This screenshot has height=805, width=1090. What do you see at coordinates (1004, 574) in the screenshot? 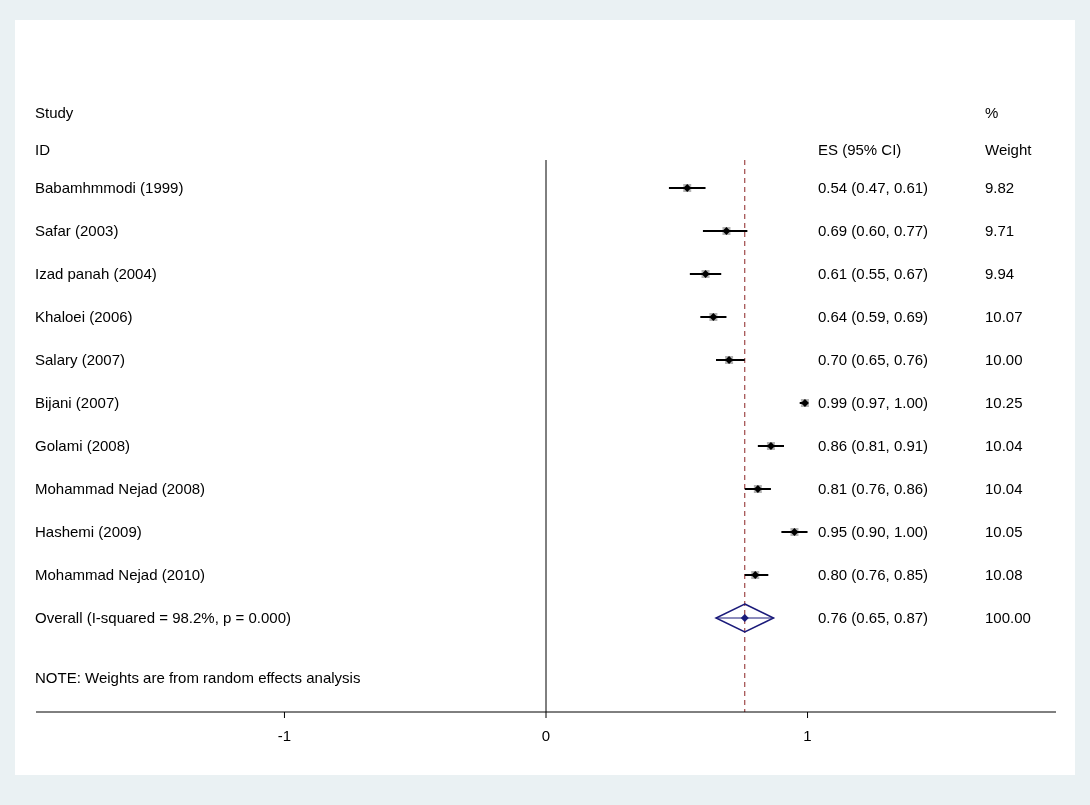
I see `annotation: 10.08` at bounding box center [1004, 574].